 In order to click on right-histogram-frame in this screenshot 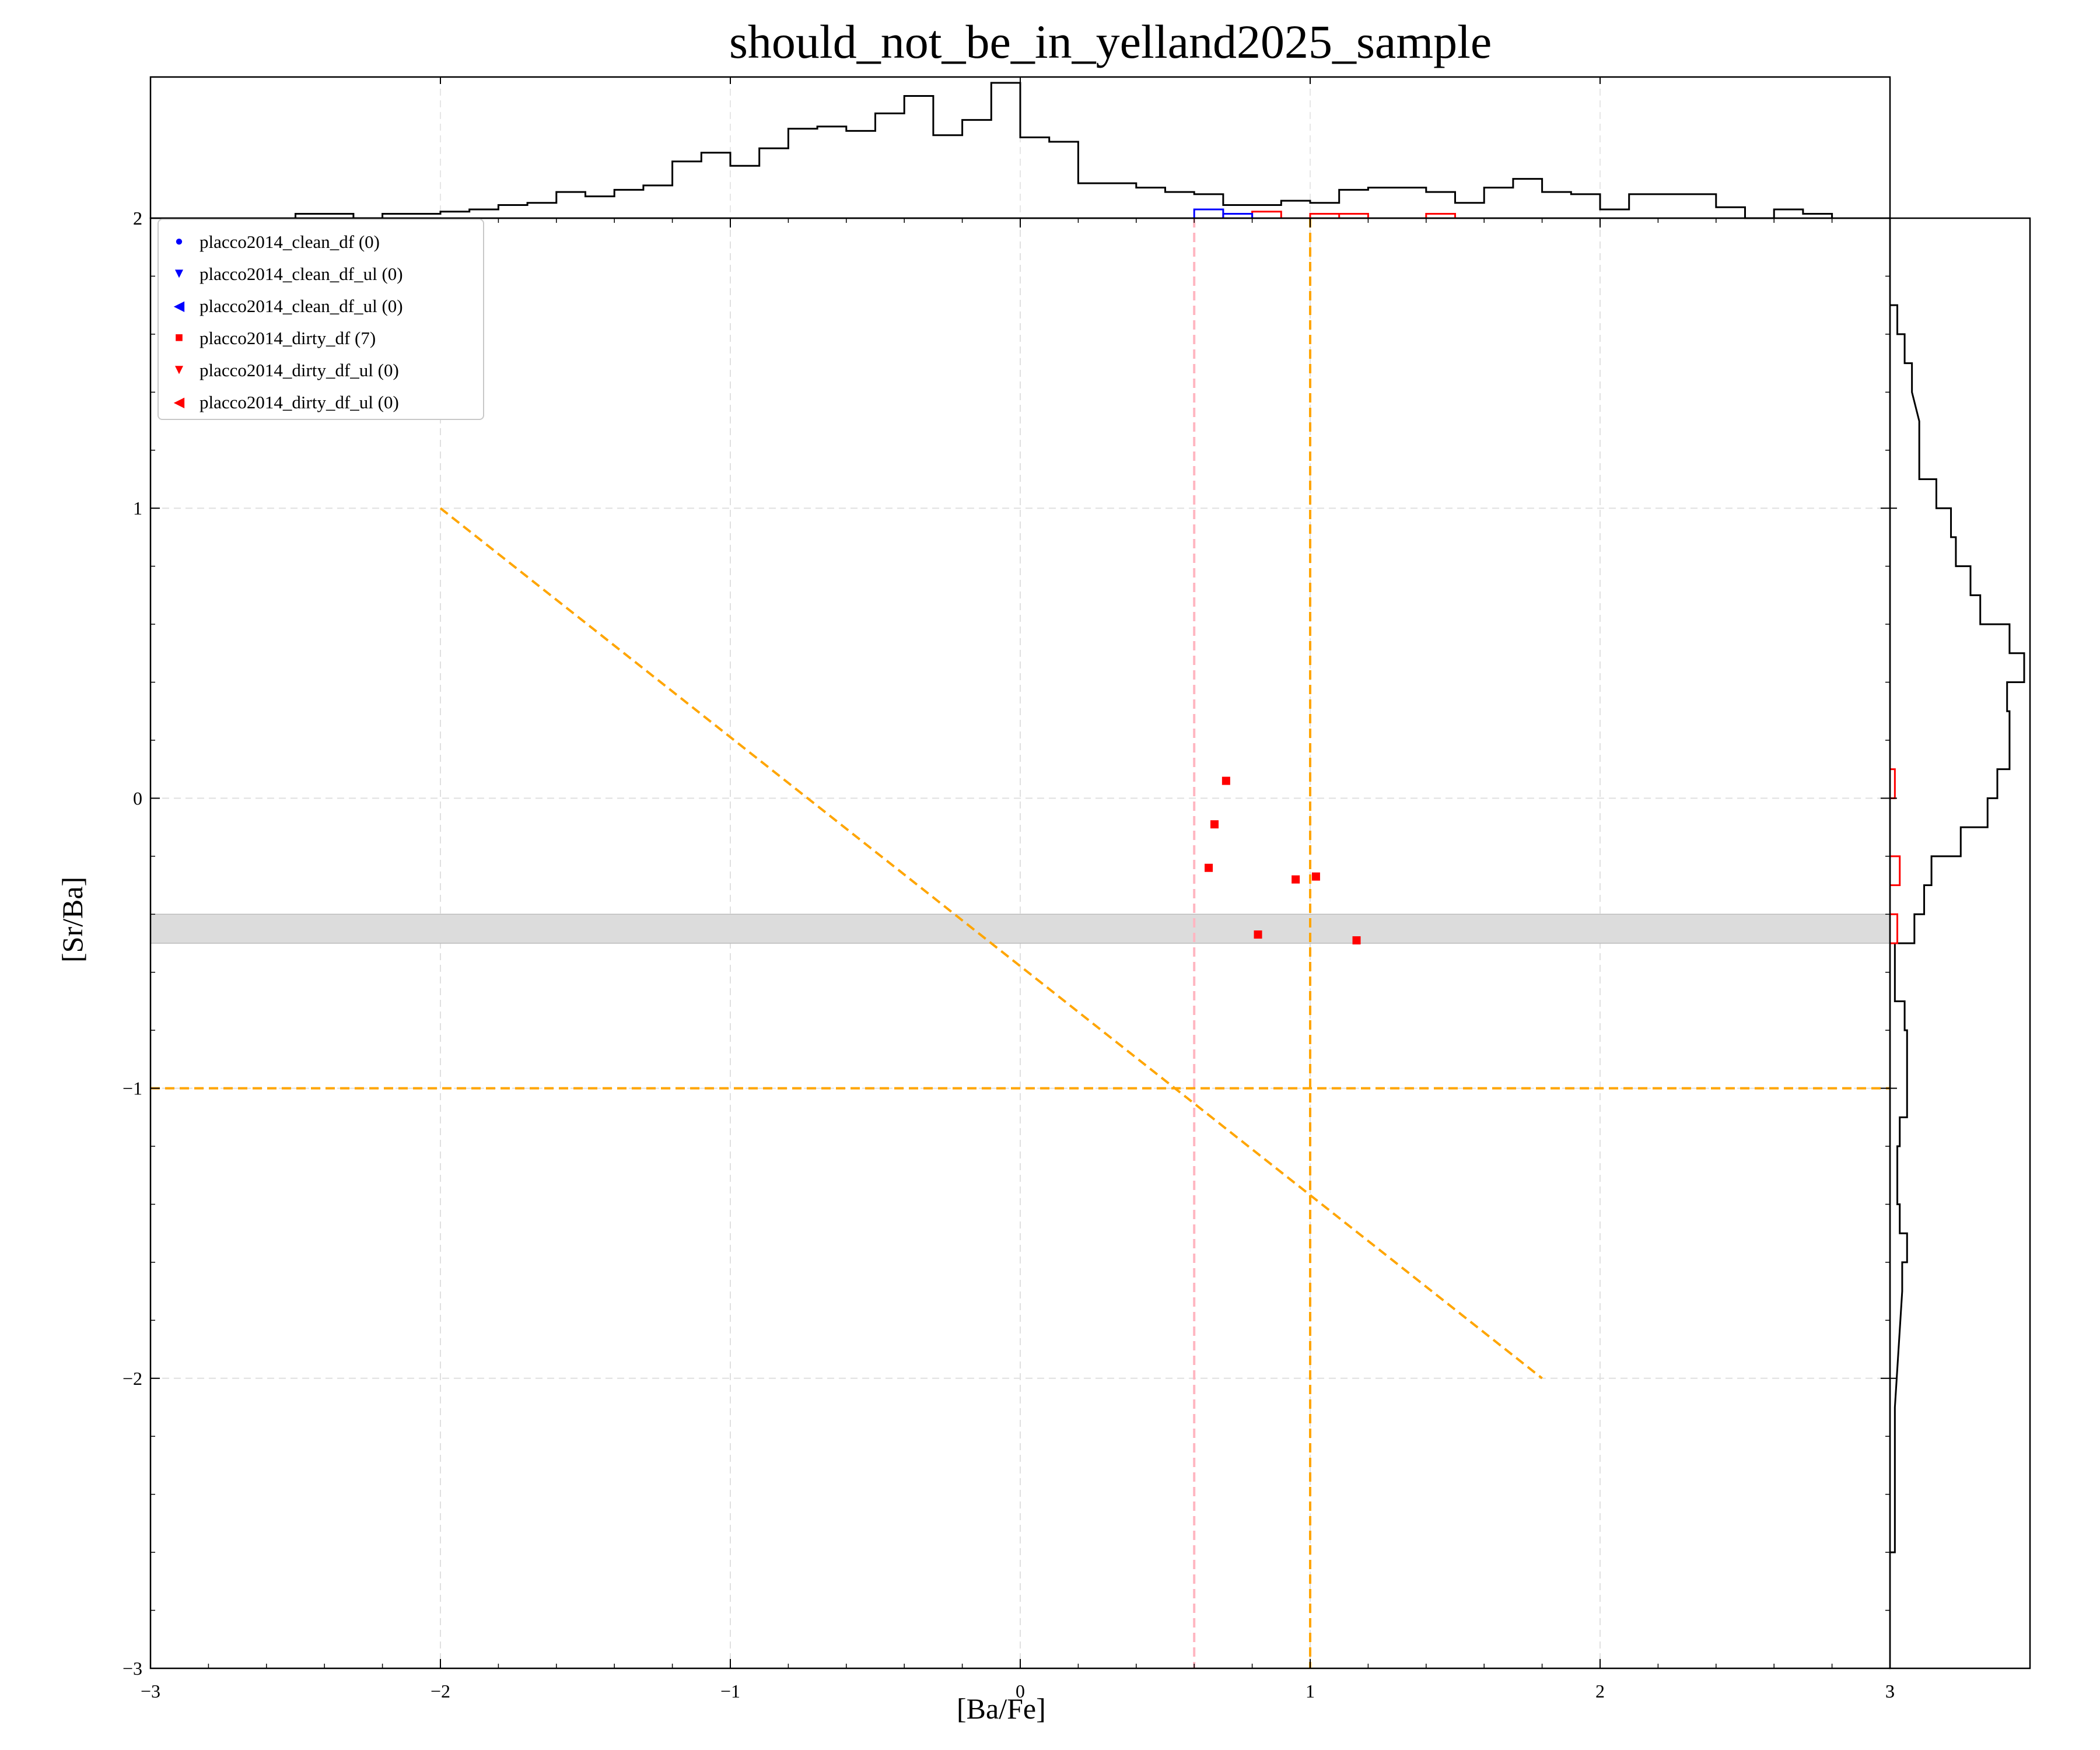, I will do `click(1960, 943)`.